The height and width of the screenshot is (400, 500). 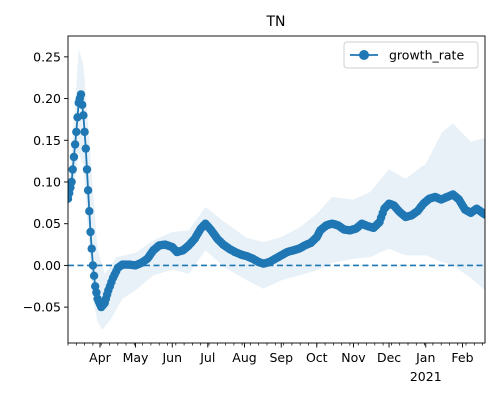 What do you see at coordinates (462, 357) in the screenshot?
I see `x-tick-label: Feb` at bounding box center [462, 357].